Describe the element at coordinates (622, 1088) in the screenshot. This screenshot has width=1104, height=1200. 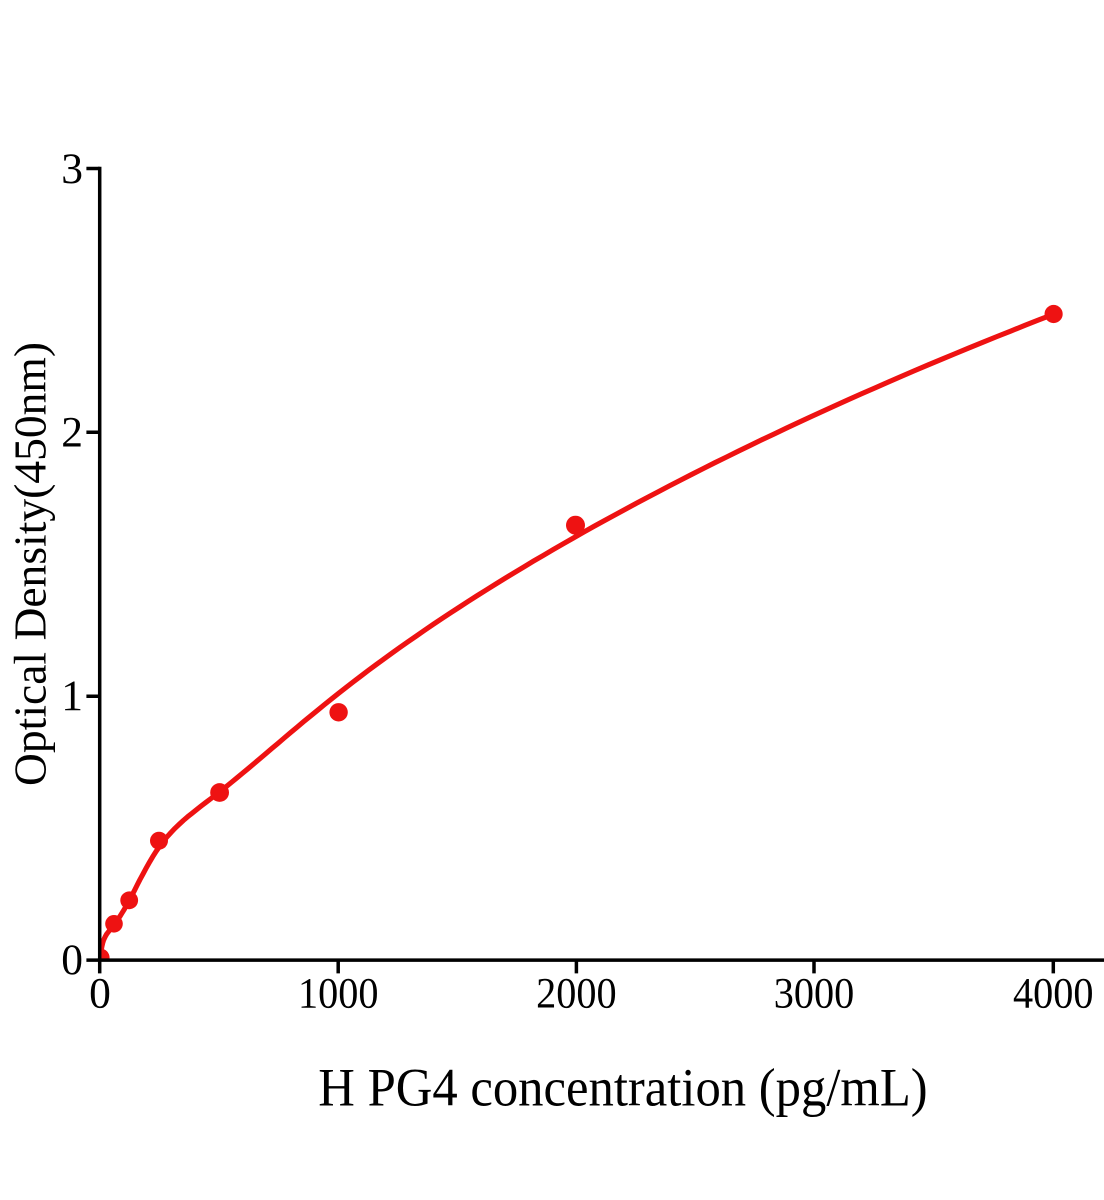
I see `svg-text: H PG4 concentration (pg/mL)` at that location.